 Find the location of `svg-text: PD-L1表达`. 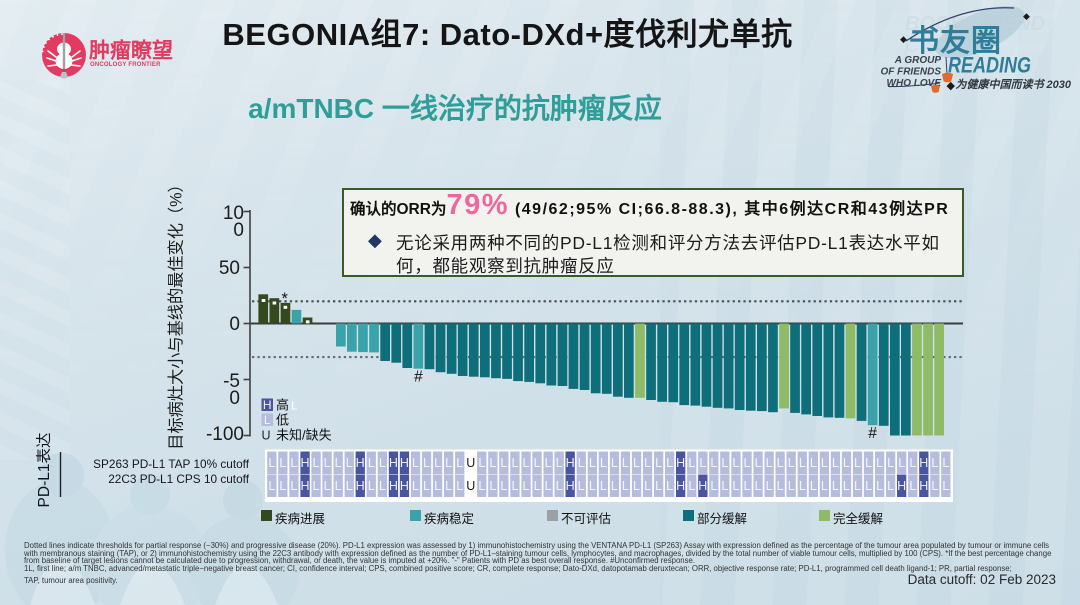

svg-text: PD-L1表达 is located at coordinates (44, 470).